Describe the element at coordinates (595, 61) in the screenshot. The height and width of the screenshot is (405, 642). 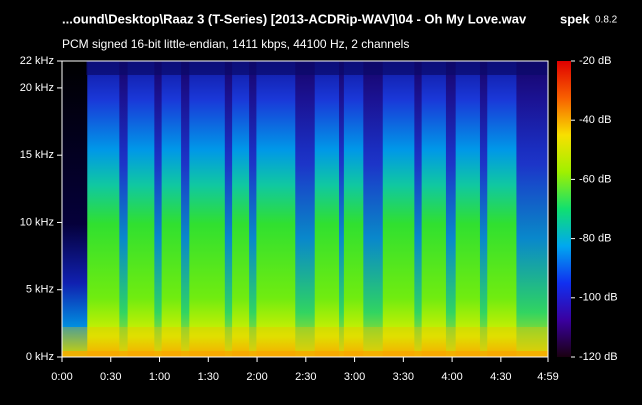
I see `colorbar-tick-label: -20 dB` at that location.